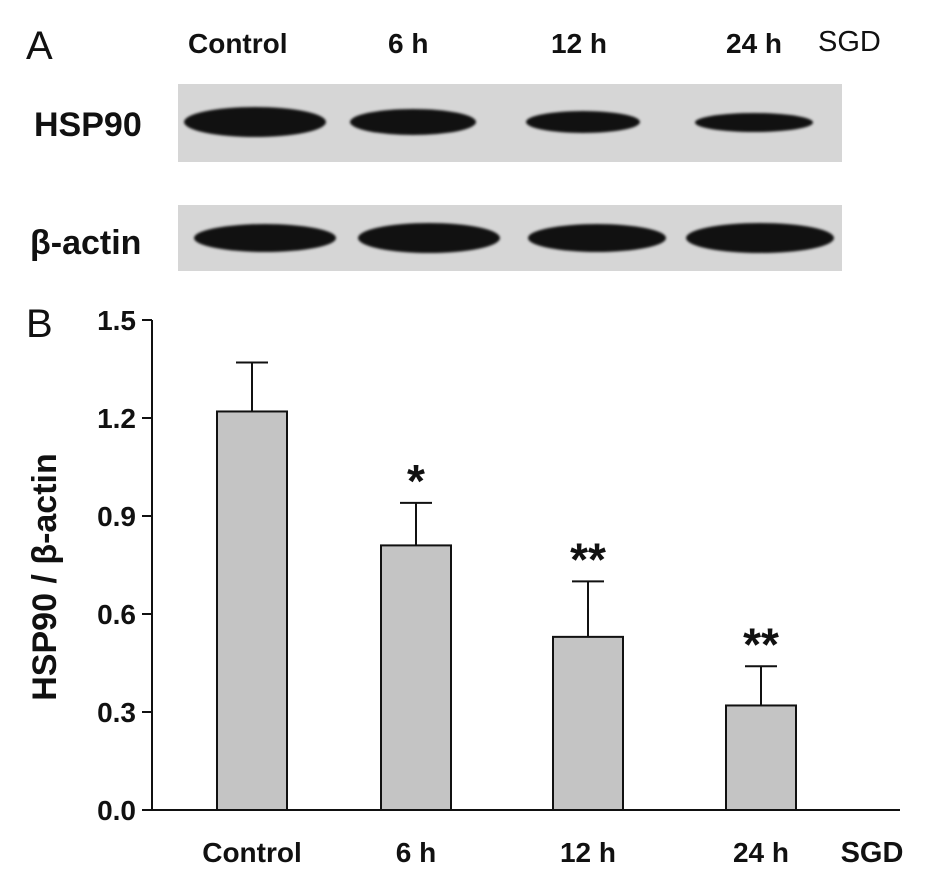 This screenshot has height=889, width=945. I want to click on blot-treatment-label: SGD, so click(849, 42).